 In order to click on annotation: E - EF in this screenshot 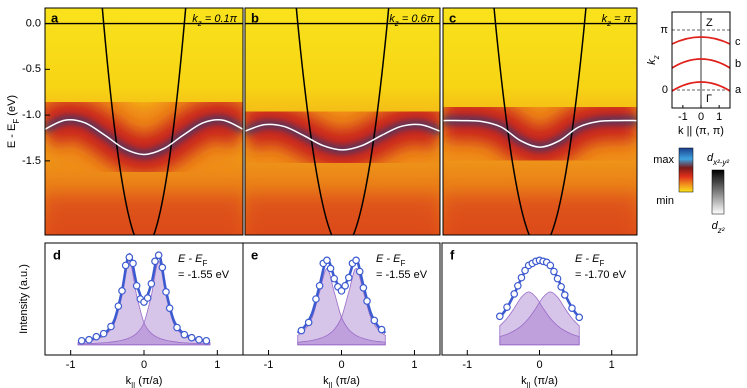, I will do `click(192, 260)`.